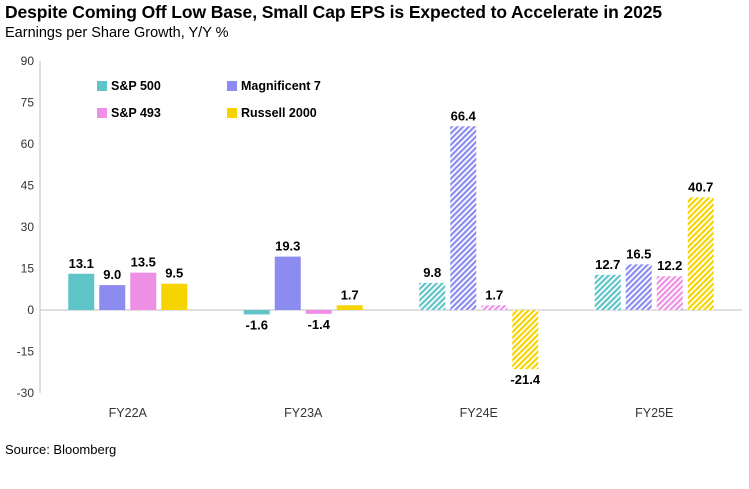 This screenshot has height=489, width=749. I want to click on bar-s-p-493-fy23a, so click(318, 312).